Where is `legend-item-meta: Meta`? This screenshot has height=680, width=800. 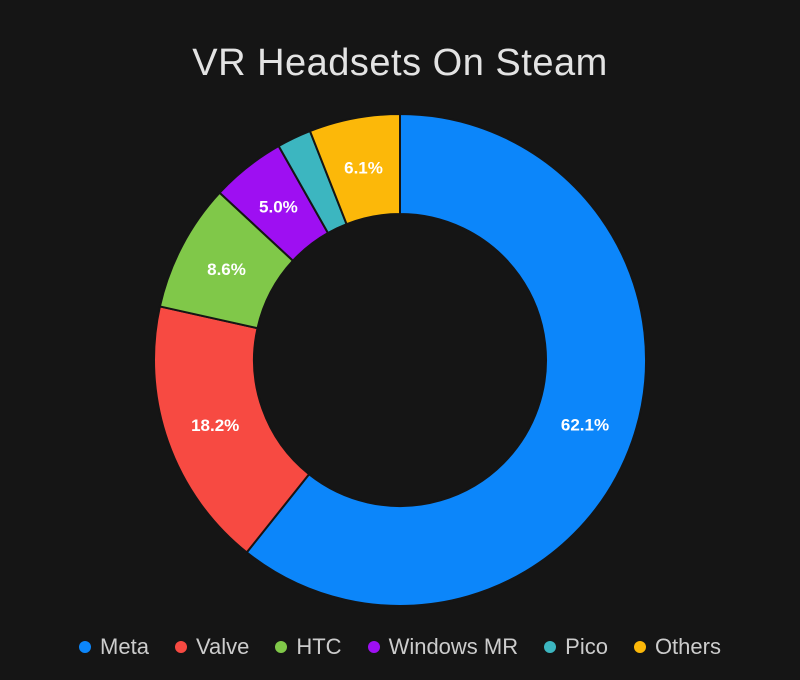 legend-item-meta: Meta is located at coordinates (114, 647).